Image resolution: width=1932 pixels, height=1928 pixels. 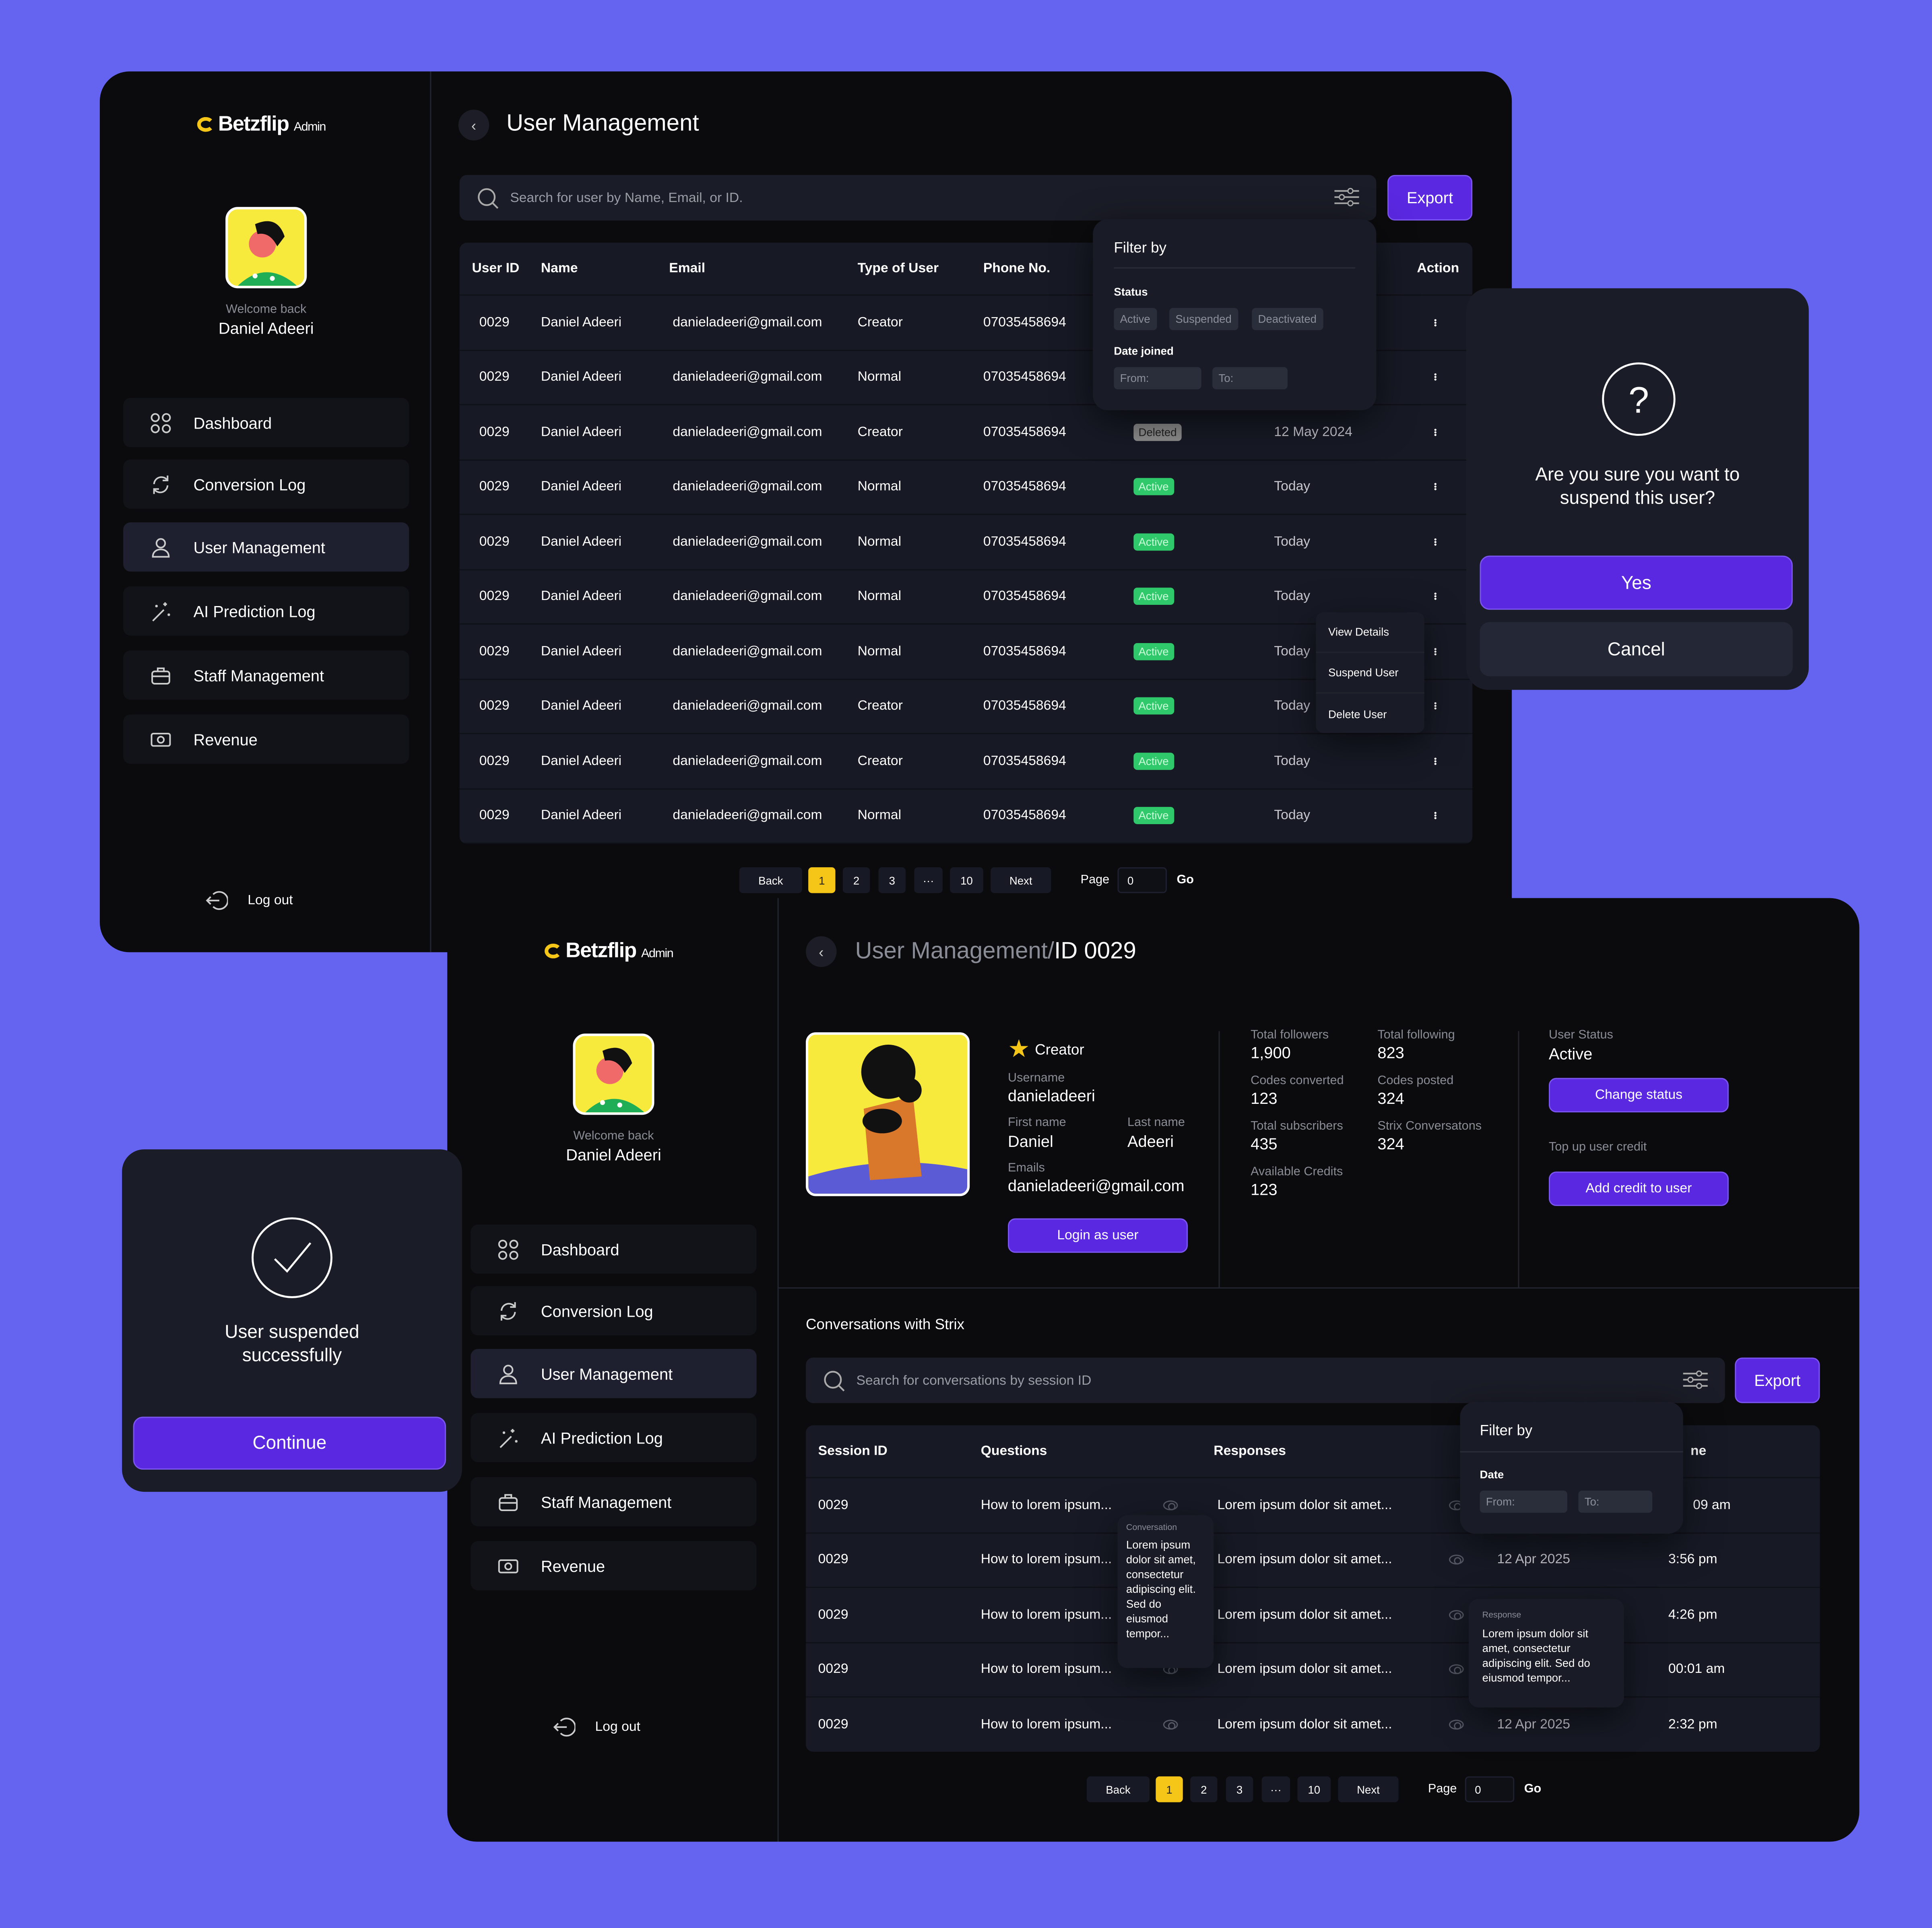 What do you see at coordinates (918, 198) in the screenshot?
I see `search-input: Search for user by Name, Email, or ID.` at bounding box center [918, 198].